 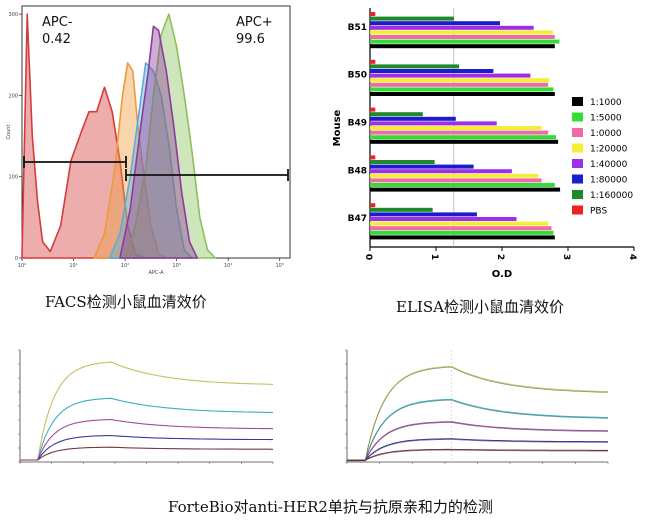 What do you see at coordinates (228, 266) in the screenshot?
I see `facs-x-tick-label: 10⁴` at bounding box center [228, 266].